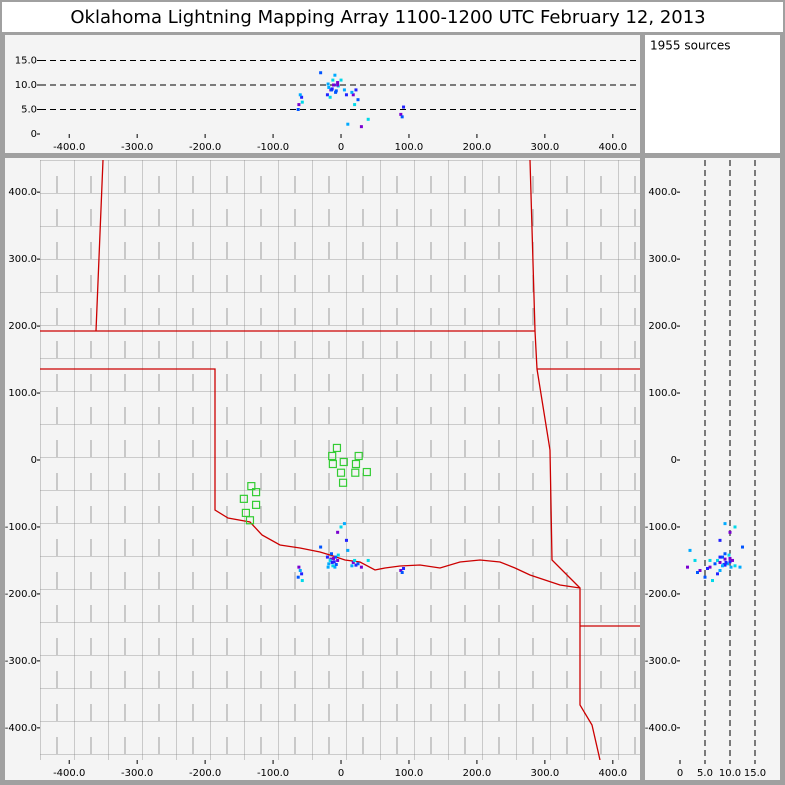 Image resolution: width=785 pixels, height=785 pixels. Describe the element at coordinates (730, 773) in the screenshot. I see `x-tick-label: 10.0` at that location.